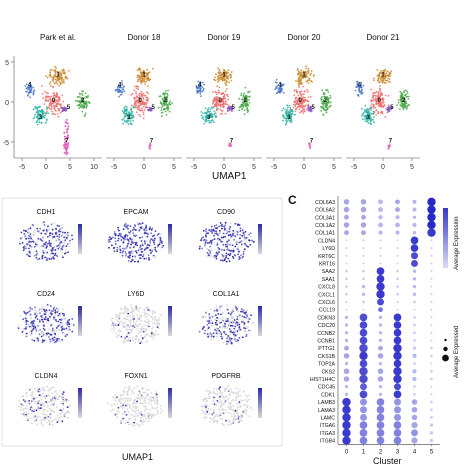  What do you see at coordinates (144, 37) in the screenshot?
I see `umap-panel-title: Donor 18` at bounding box center [144, 37].